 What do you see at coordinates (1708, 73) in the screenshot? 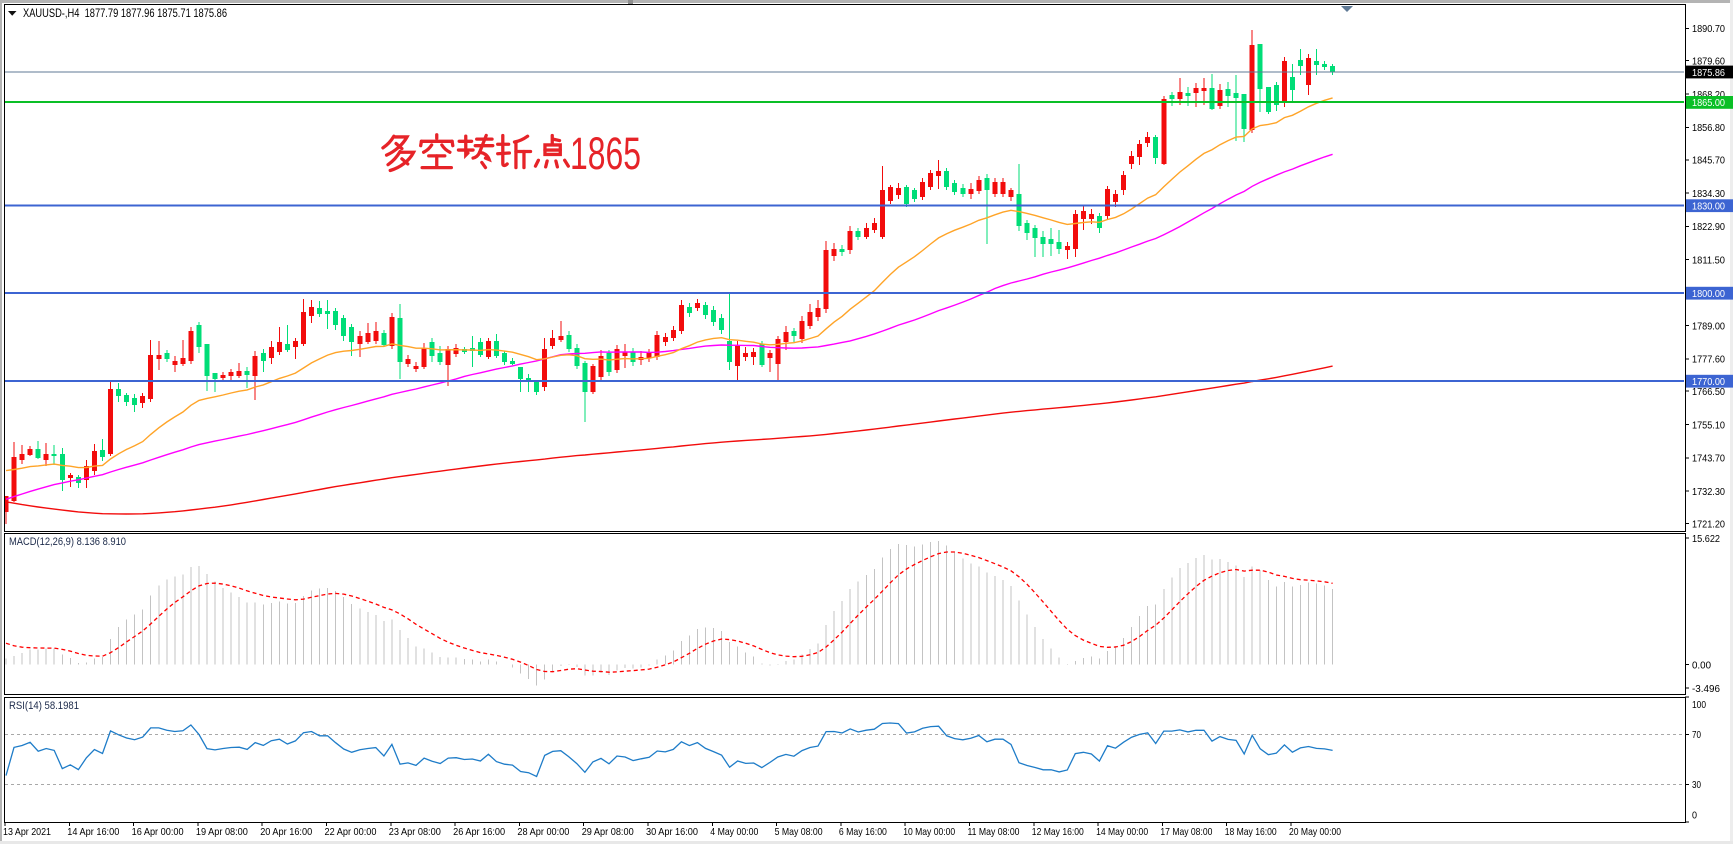
I see `svg-text: 1875.86` at bounding box center [1708, 73].